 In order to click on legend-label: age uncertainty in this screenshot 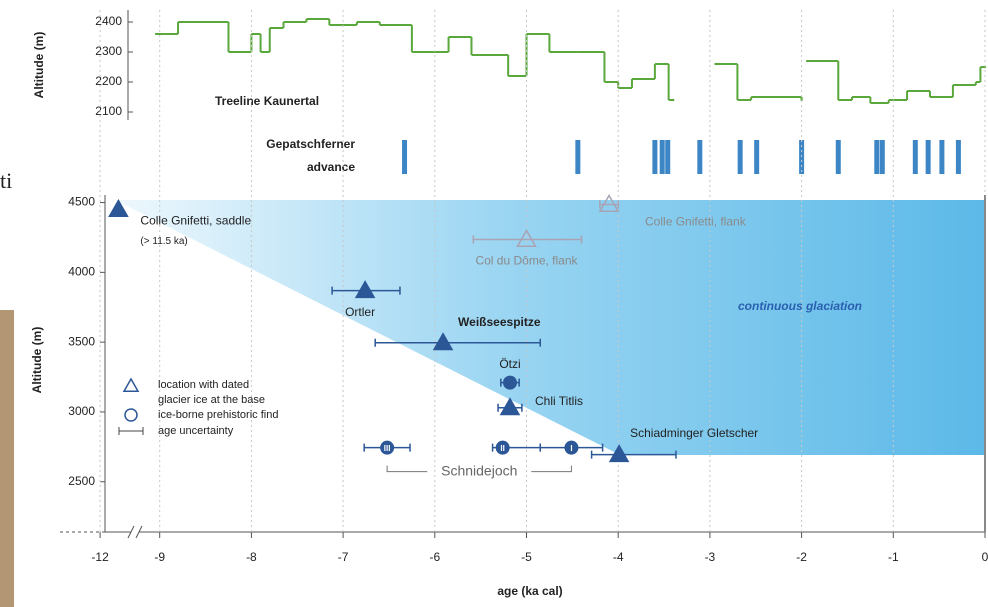, I will do `click(196, 431)`.